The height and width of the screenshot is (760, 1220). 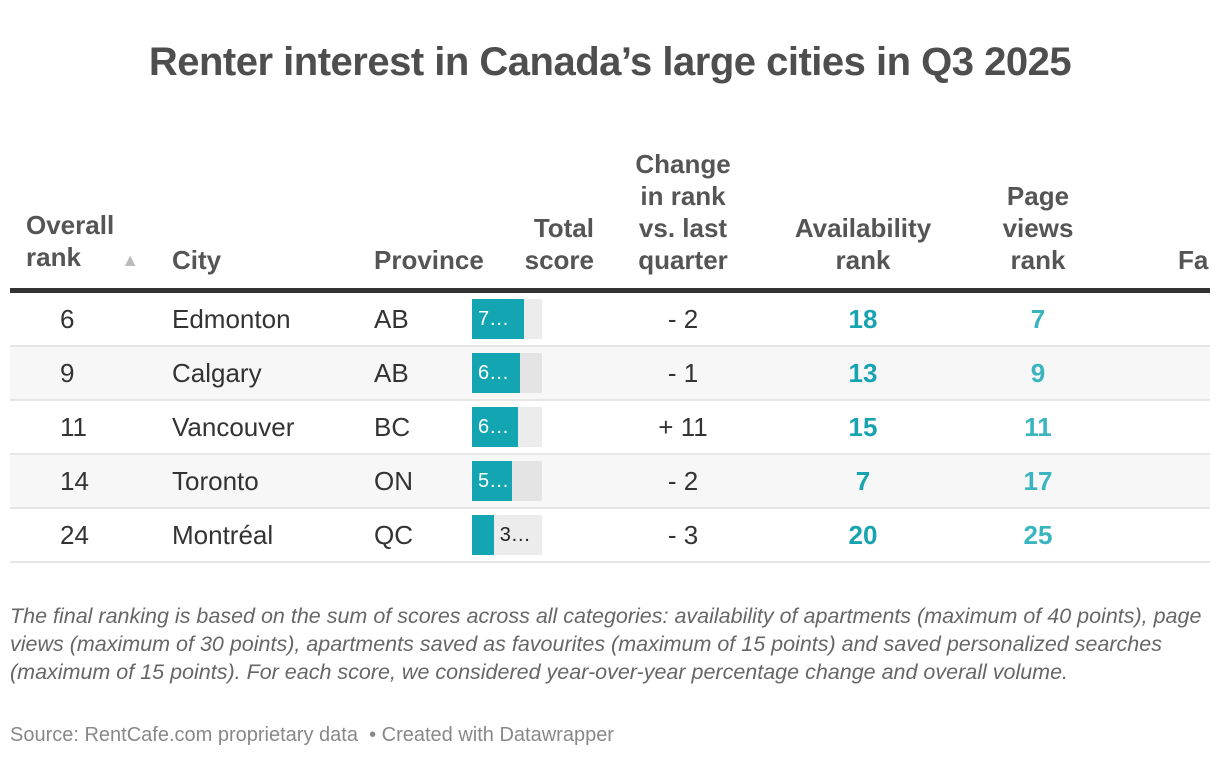 I want to click on header-page-views-rank: Page views rank, so click(x=1038, y=220).